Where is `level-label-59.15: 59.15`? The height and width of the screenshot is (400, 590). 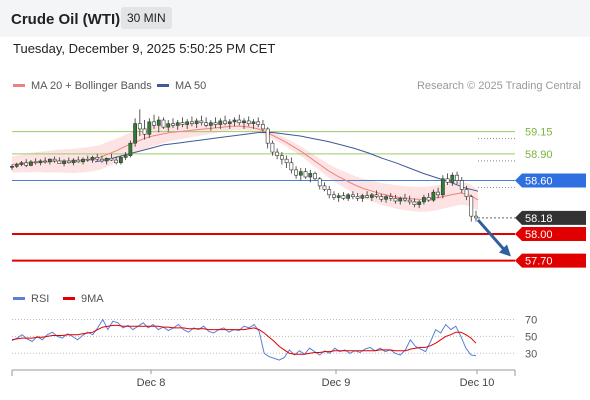 level-label-59.15: 59.15 is located at coordinates (539, 133).